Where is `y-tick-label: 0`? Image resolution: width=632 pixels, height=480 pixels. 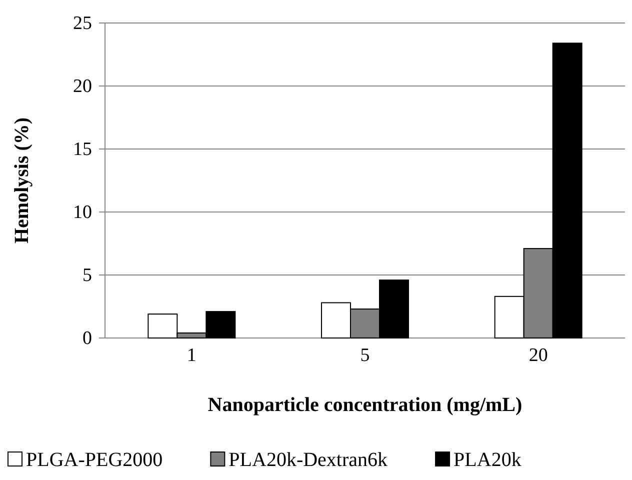
y-tick-label: 0 is located at coordinates (87, 339).